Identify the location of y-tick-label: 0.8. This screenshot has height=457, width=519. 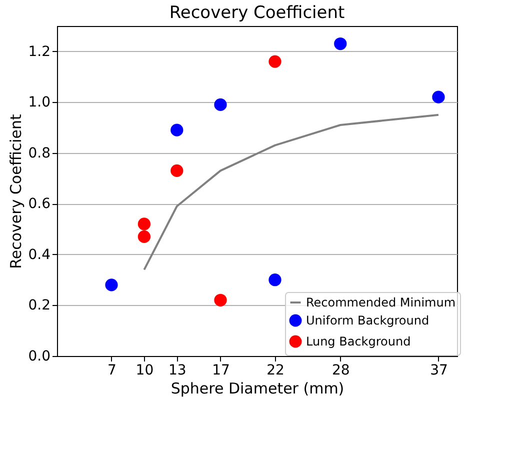
(39, 153).